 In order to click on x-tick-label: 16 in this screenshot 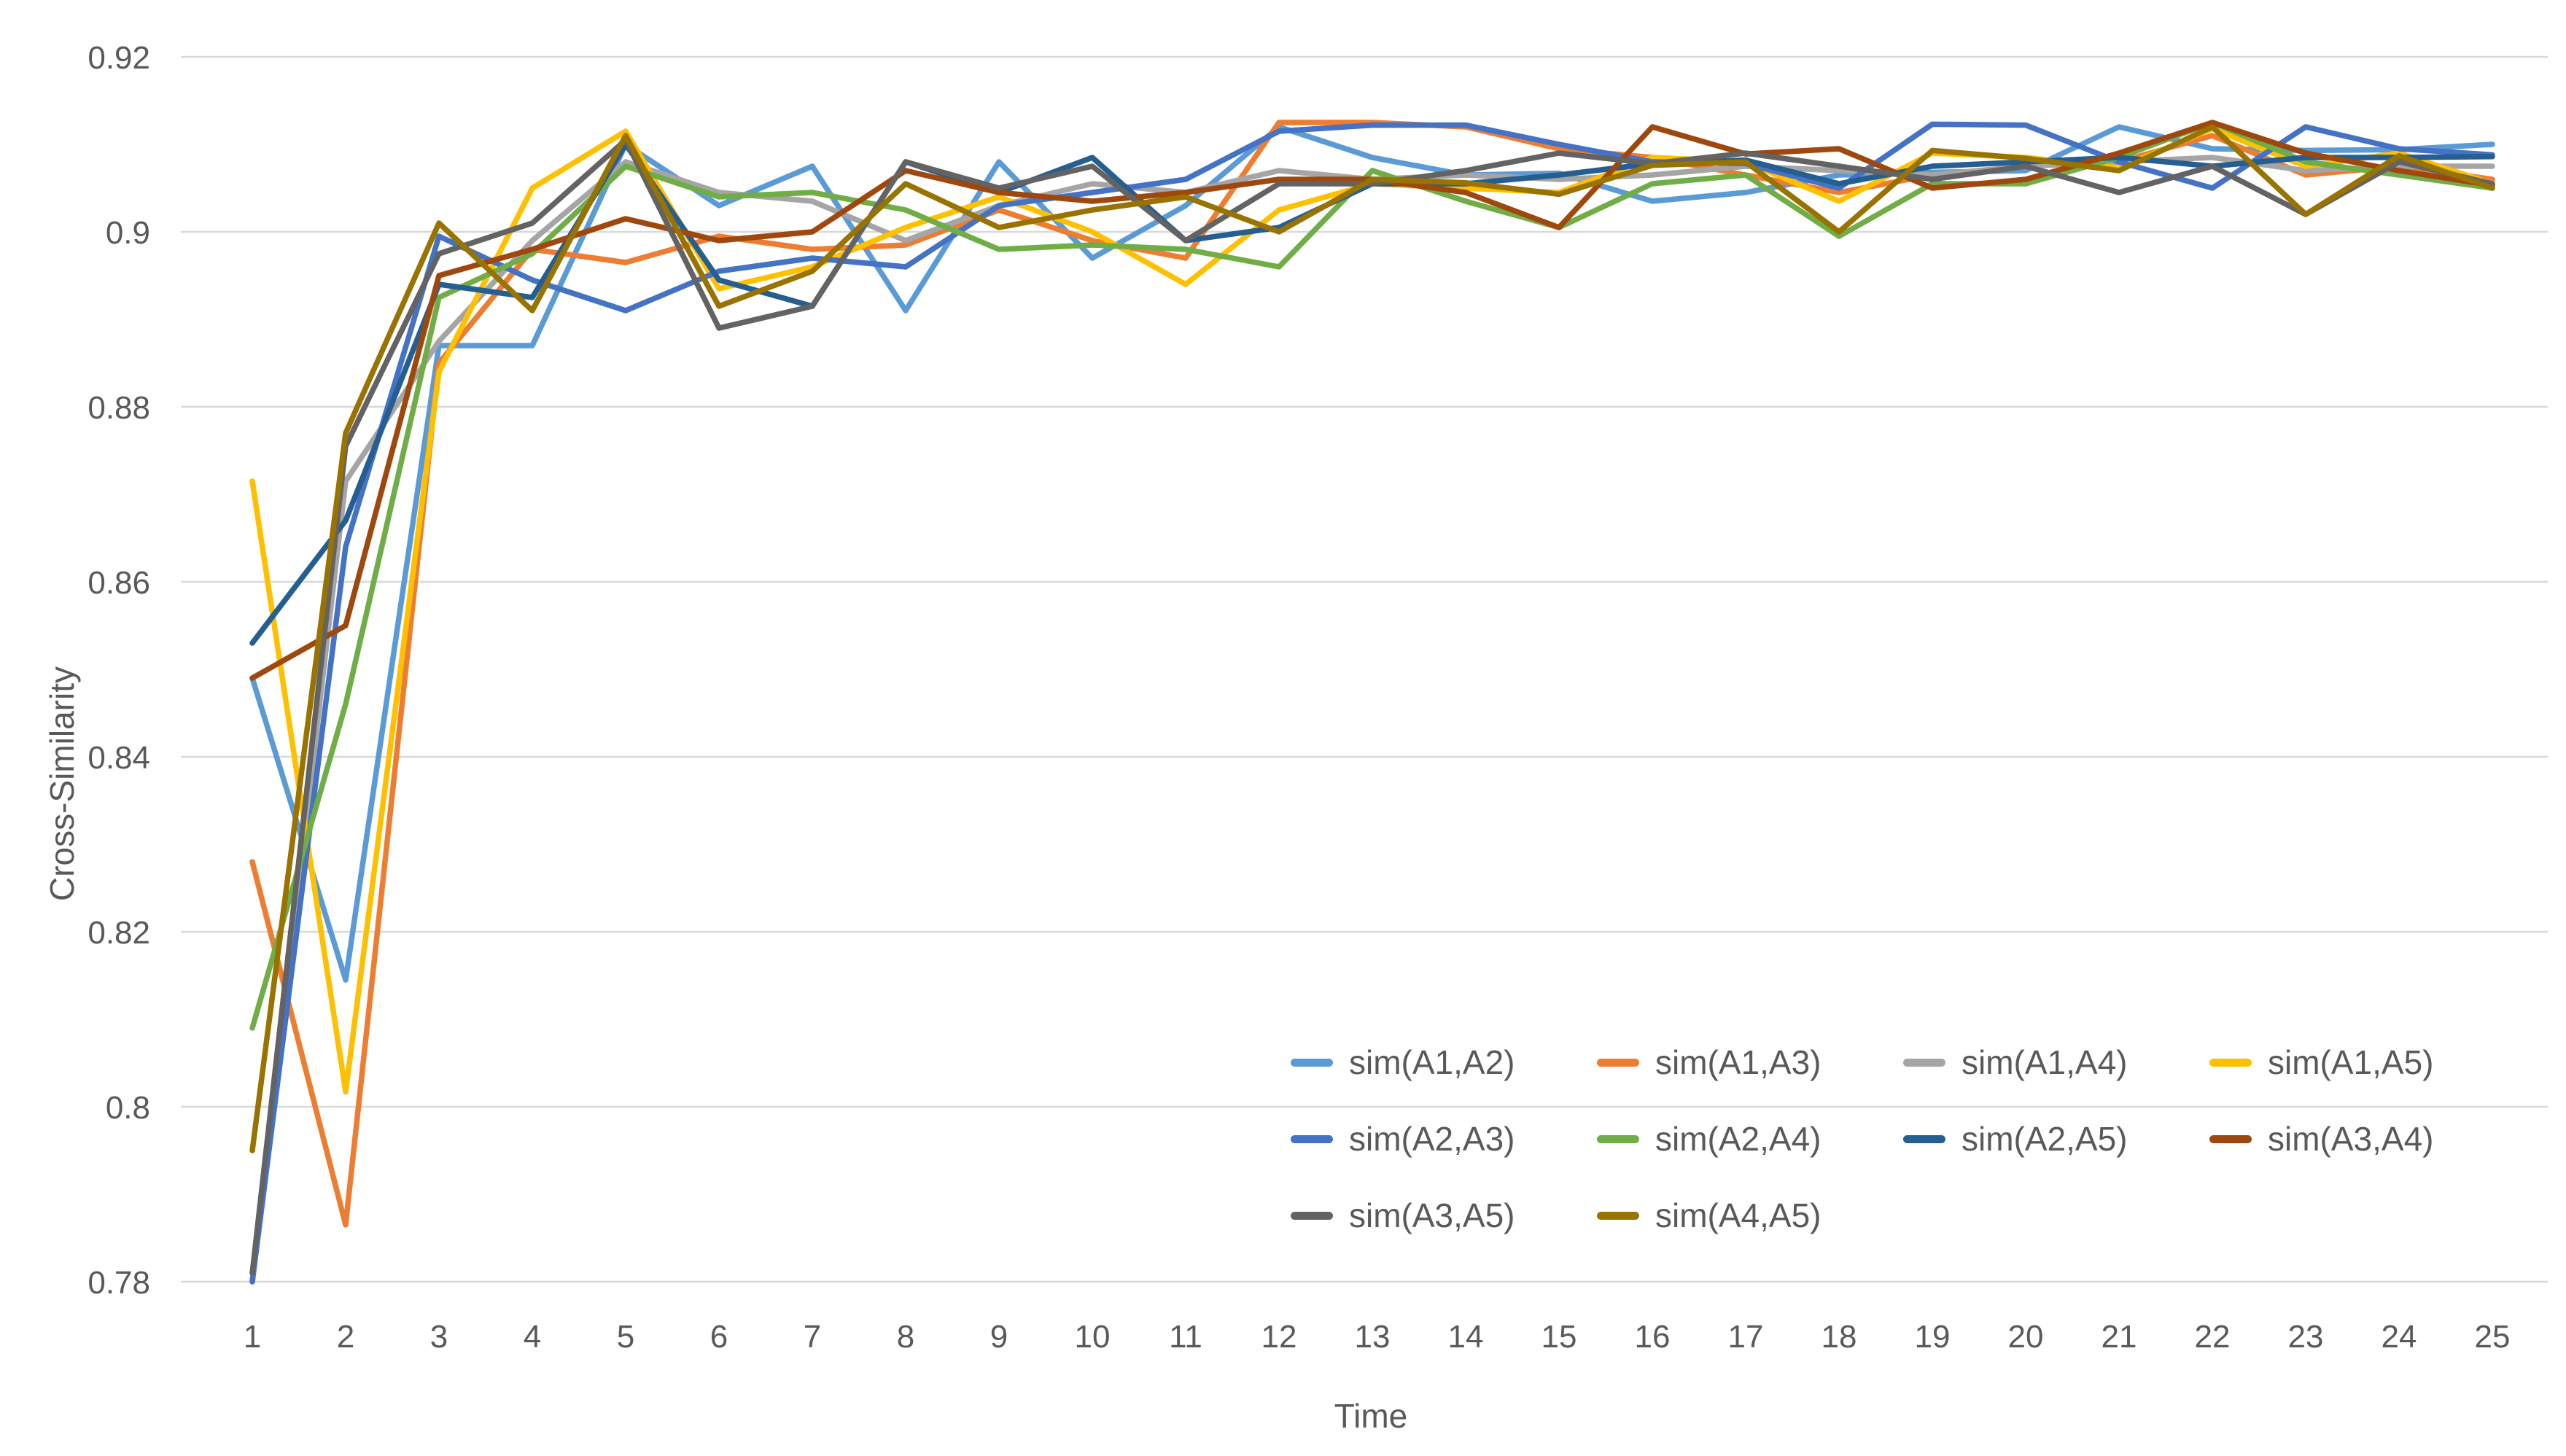, I will do `click(1653, 1337)`.